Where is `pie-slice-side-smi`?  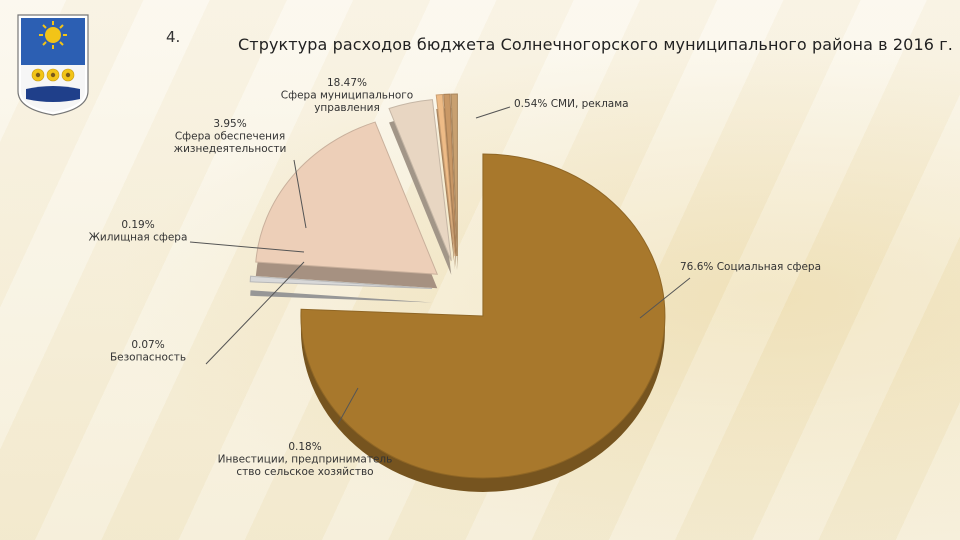
pie-slice-side-smi is located at coordinates (341, 296).